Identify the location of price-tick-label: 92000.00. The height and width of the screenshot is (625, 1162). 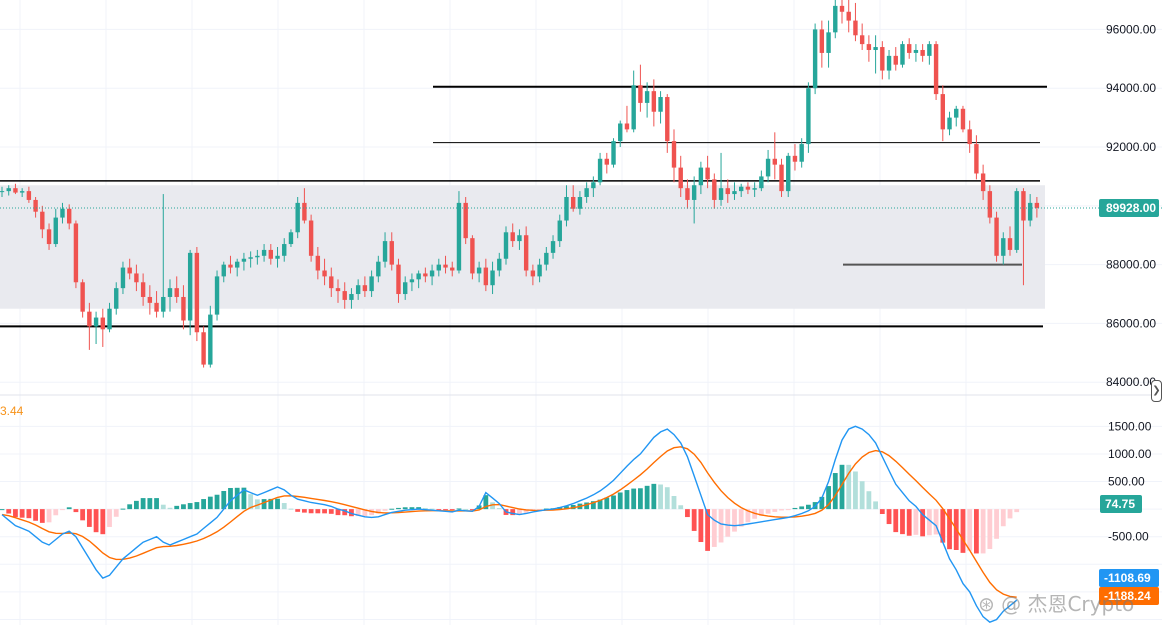
(1131, 147).